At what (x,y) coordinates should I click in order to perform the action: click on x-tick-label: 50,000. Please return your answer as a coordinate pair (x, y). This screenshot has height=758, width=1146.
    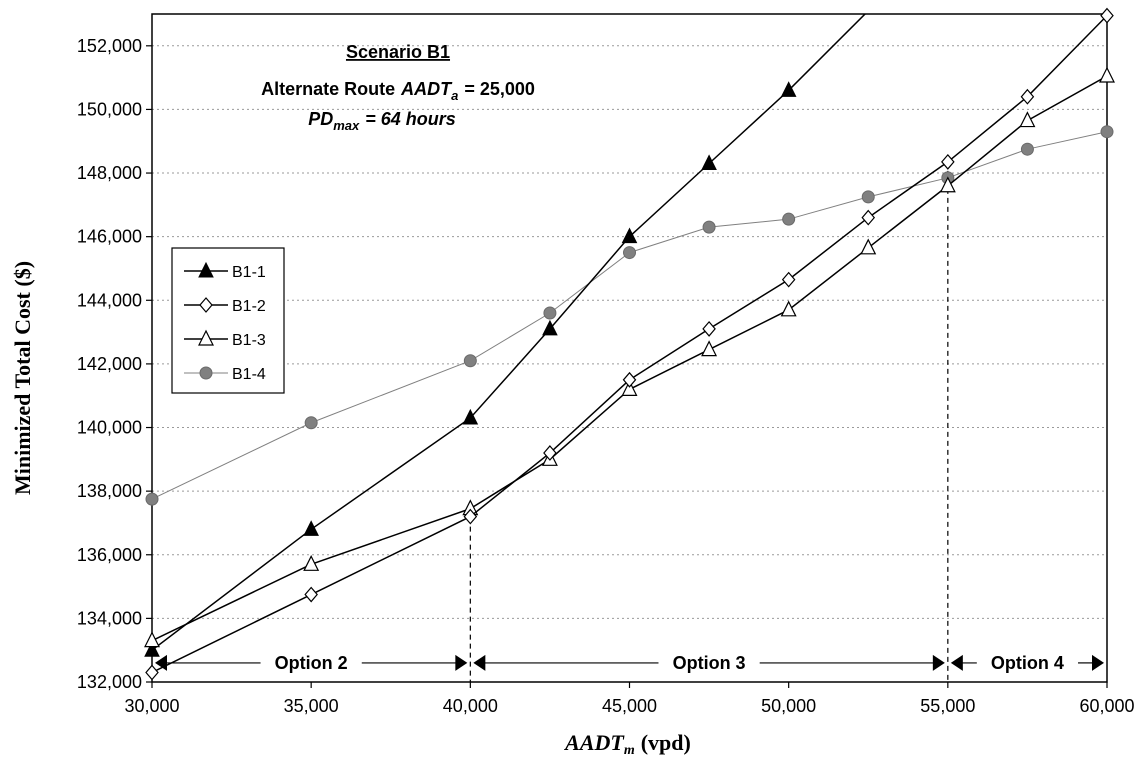
    Looking at the image, I should click on (788, 706).